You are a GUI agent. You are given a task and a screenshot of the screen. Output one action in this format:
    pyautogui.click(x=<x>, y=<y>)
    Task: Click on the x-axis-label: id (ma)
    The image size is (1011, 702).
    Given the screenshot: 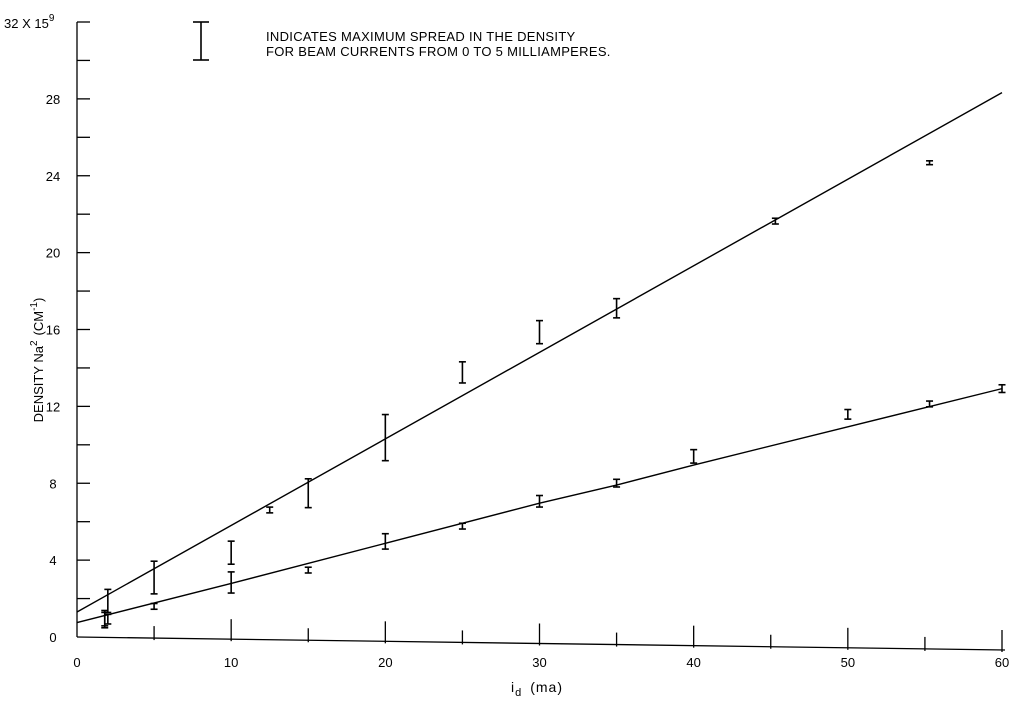 What is the action you would take?
    pyautogui.click(x=537, y=689)
    